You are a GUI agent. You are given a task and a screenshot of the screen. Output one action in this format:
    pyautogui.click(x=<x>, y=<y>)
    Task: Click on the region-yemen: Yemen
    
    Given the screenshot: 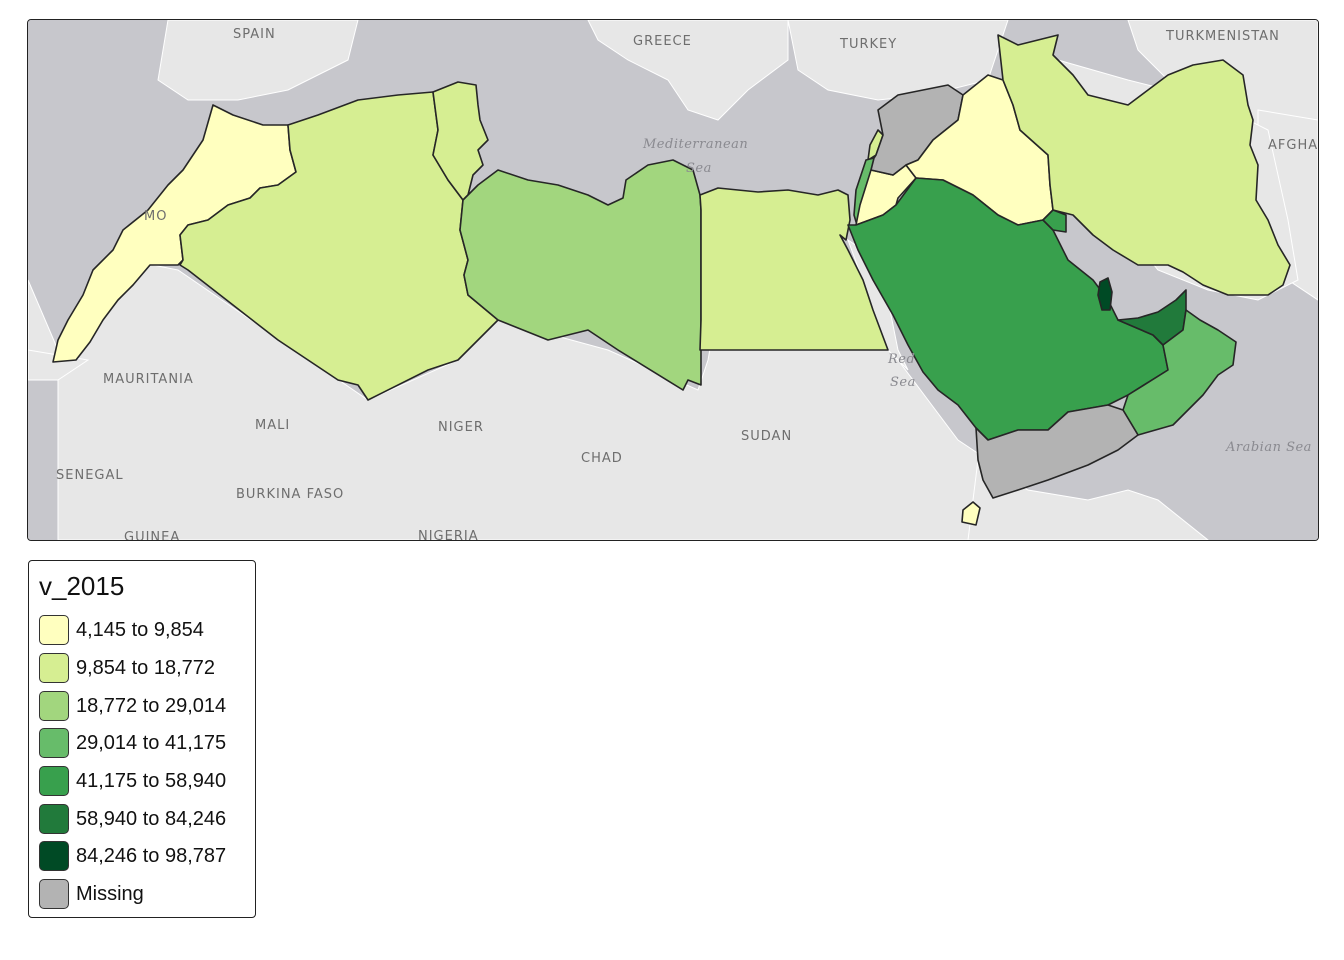 What is the action you would take?
    pyautogui.click(x=1057, y=451)
    